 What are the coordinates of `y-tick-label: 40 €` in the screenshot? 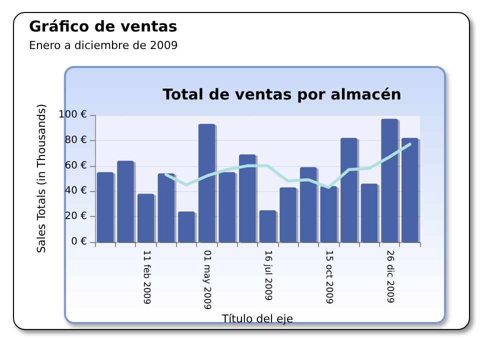 It's located at (75, 191).